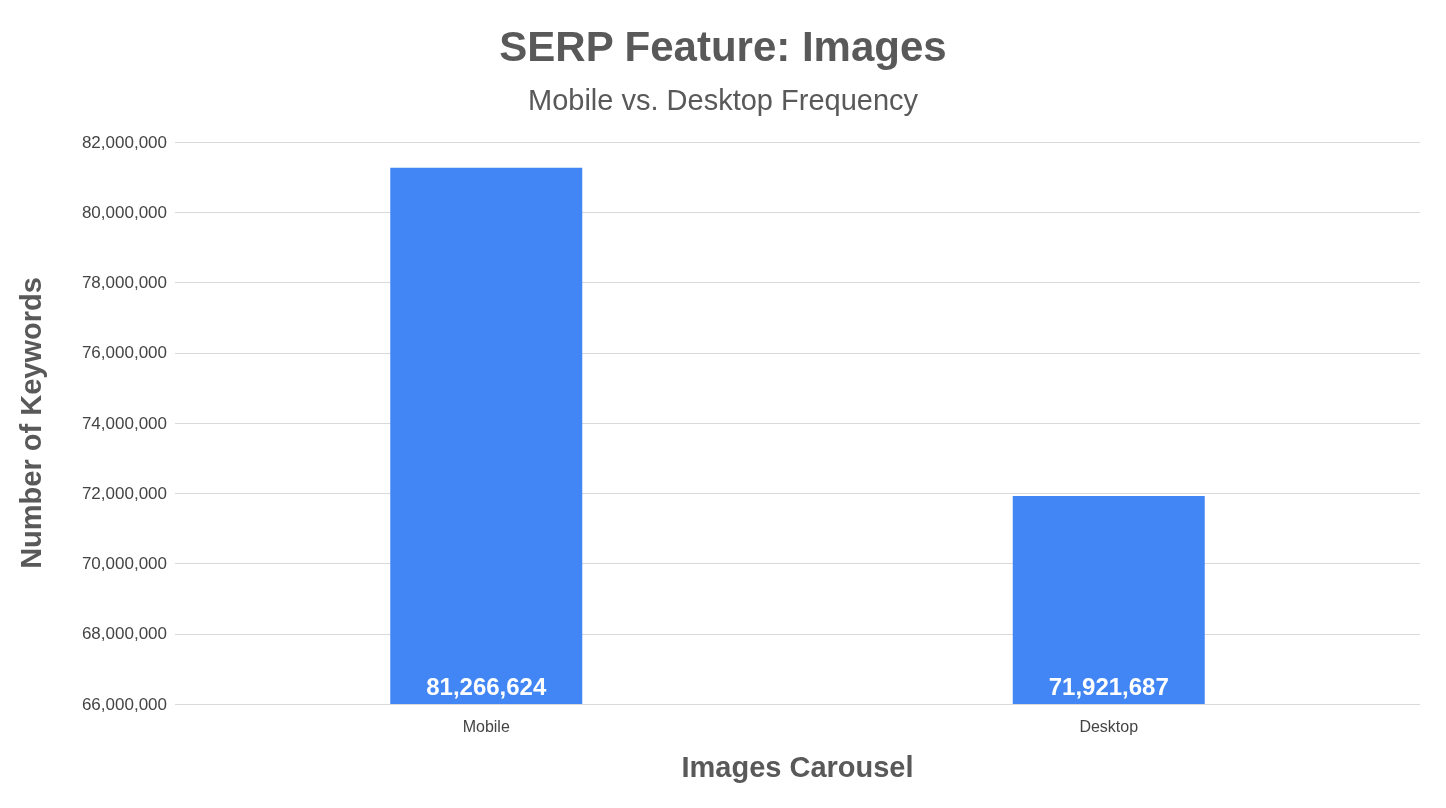 This screenshot has height=808, width=1446. I want to click on chart-subtitle: Mobile vs. Desktop Frequency, so click(723, 99).